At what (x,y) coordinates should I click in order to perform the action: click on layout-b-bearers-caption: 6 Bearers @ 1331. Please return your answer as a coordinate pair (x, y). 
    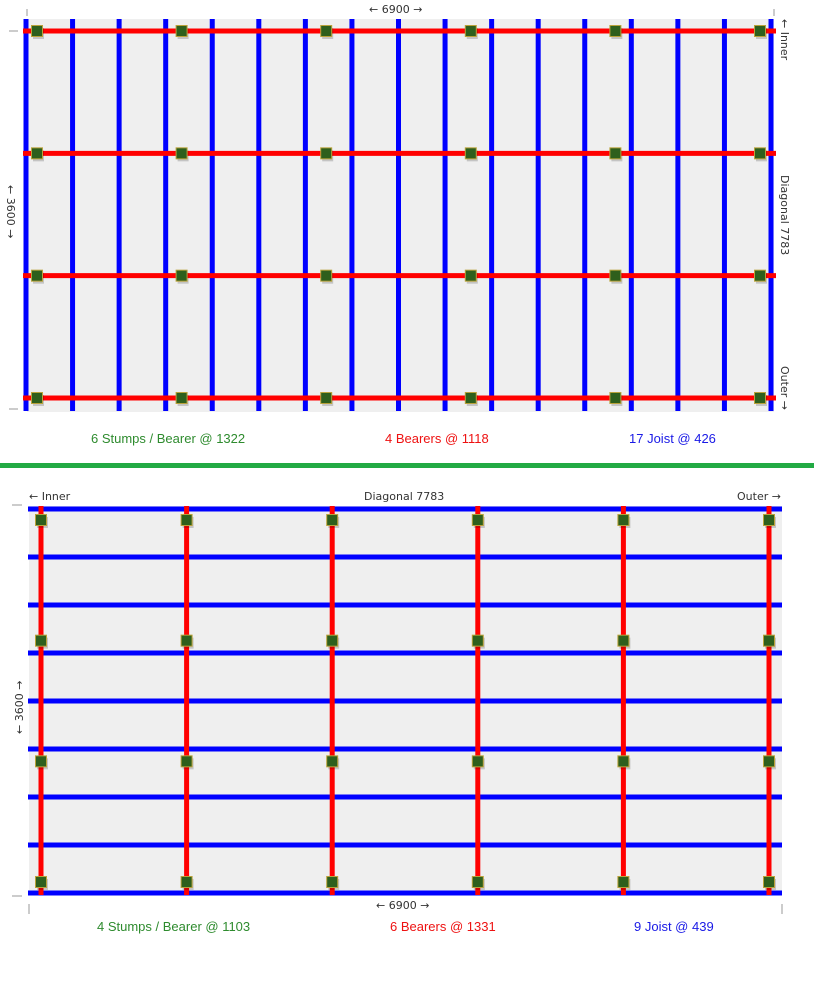
    Looking at the image, I should click on (443, 926).